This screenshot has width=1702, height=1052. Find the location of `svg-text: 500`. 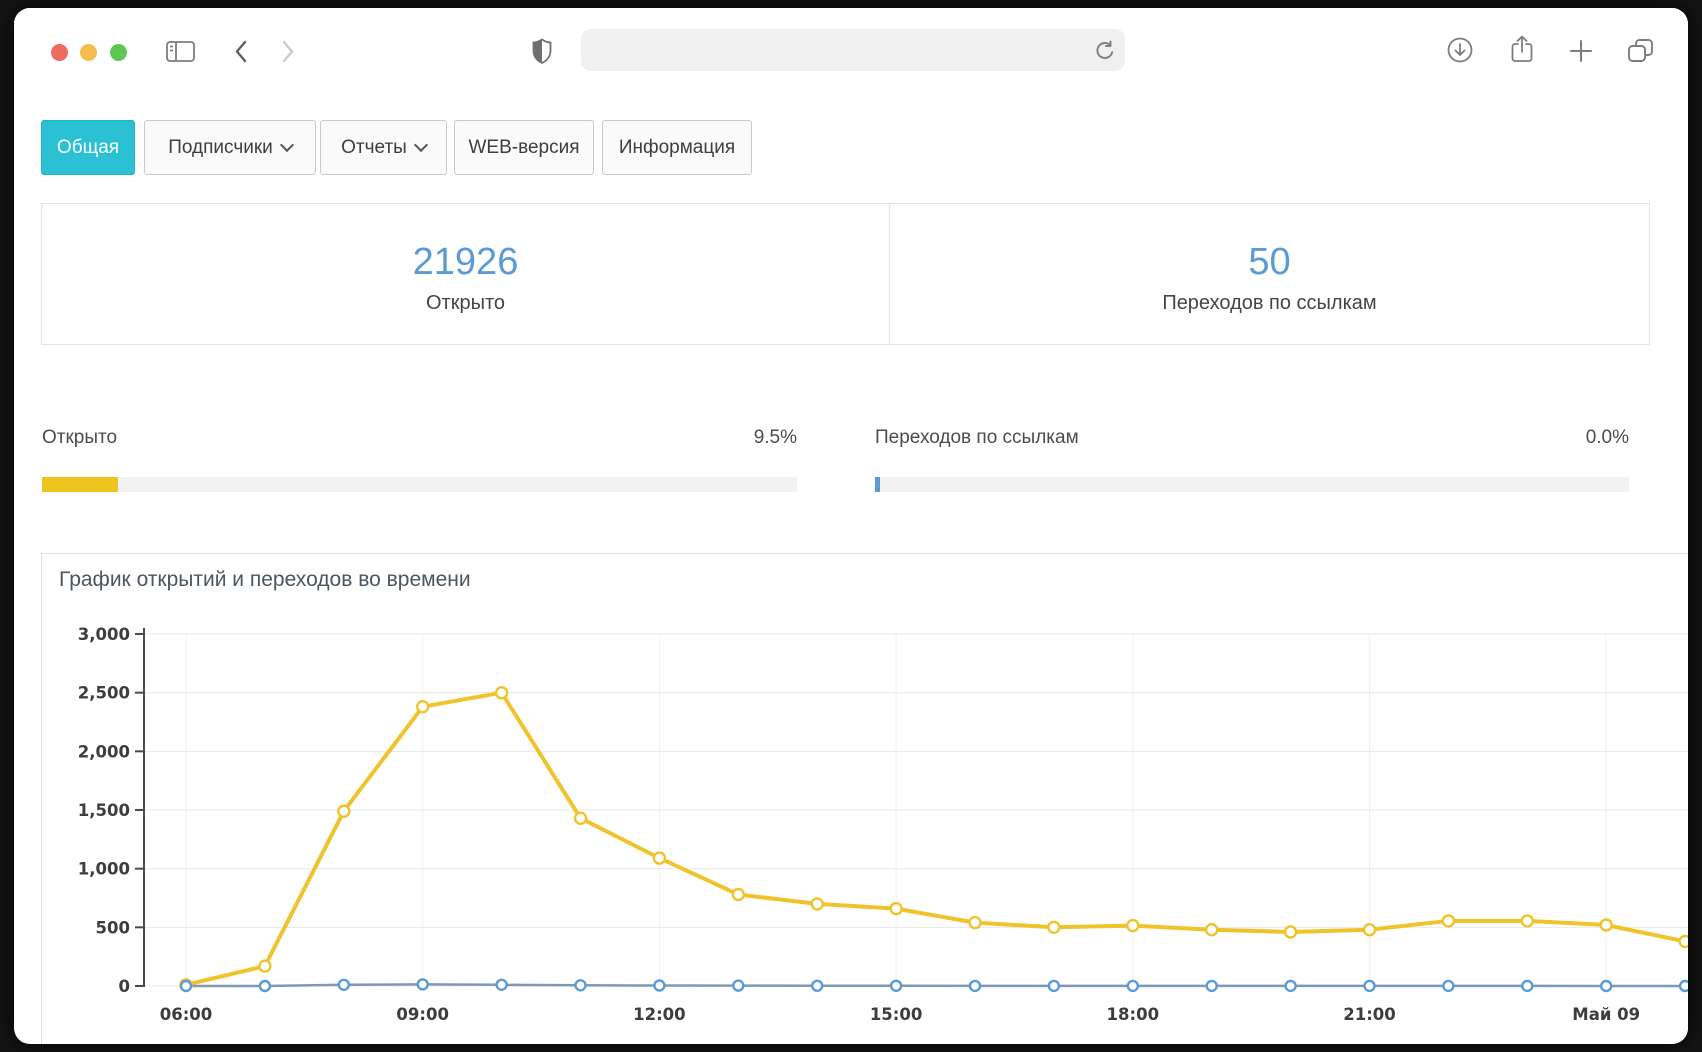

svg-text: 500 is located at coordinates (113, 927).